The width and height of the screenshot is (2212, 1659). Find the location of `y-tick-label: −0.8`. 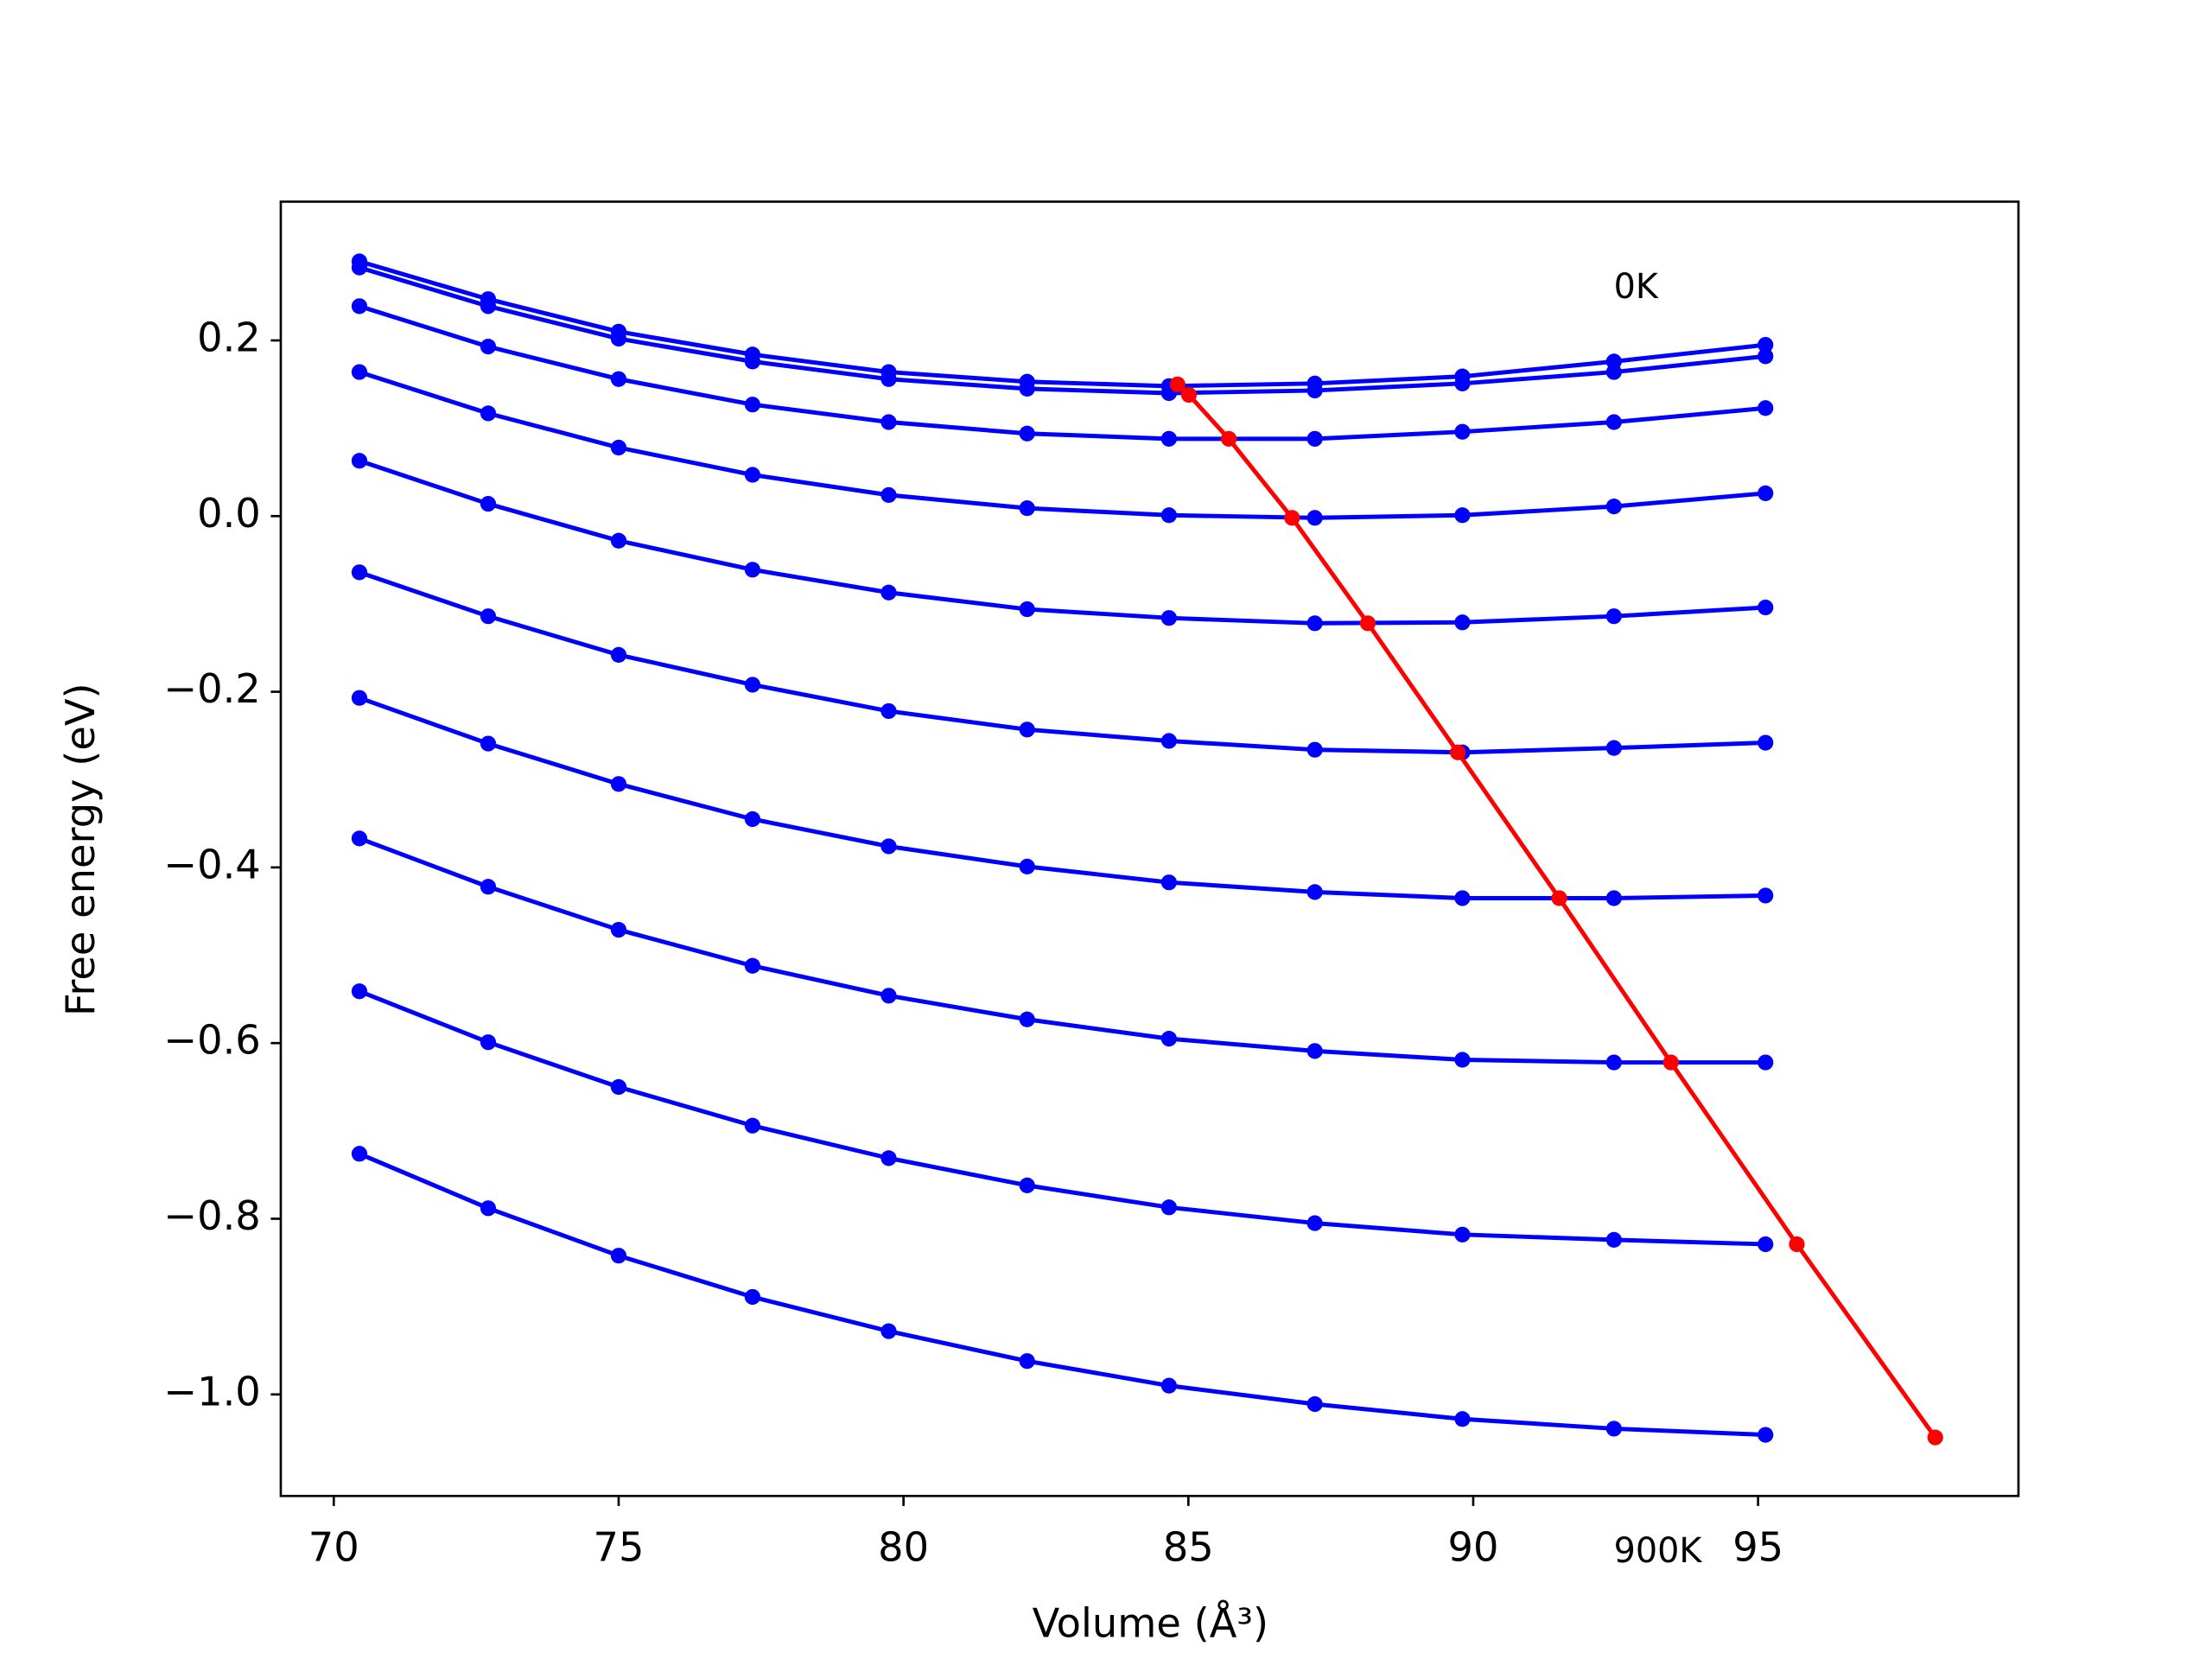

y-tick-label: −0.8 is located at coordinates (211, 1215).